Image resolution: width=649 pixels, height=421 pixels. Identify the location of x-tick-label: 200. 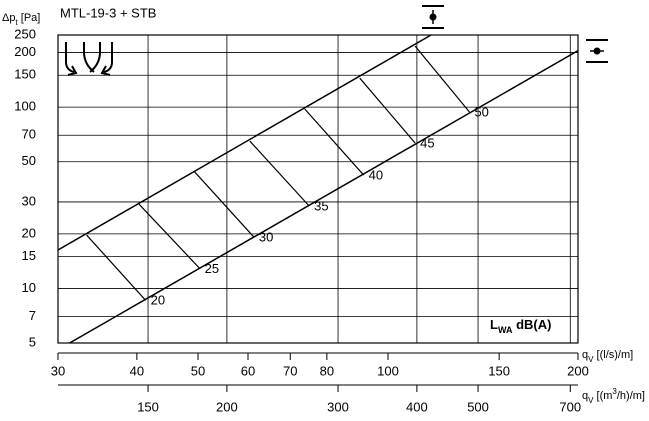
(578, 370).